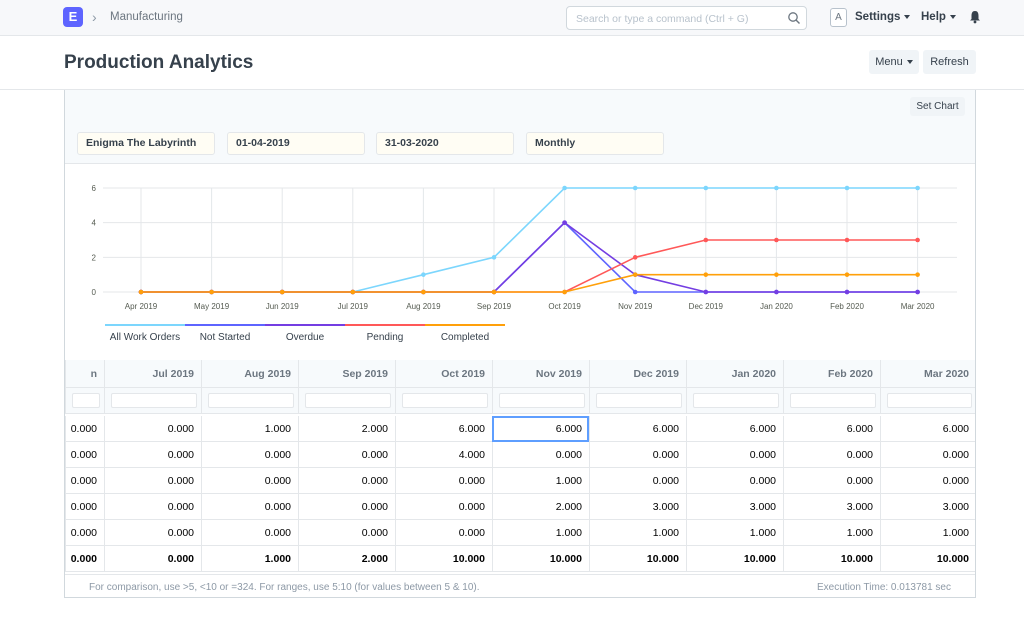 The width and height of the screenshot is (1024, 640). I want to click on column-filter-cell, so click(443, 401).